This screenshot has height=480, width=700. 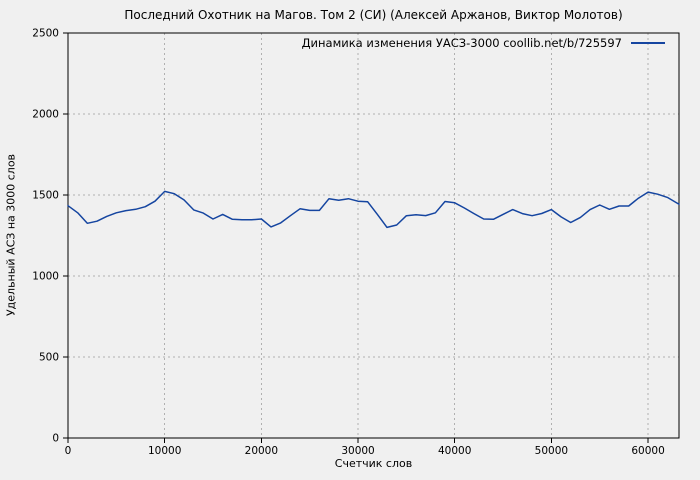 What do you see at coordinates (454, 451) in the screenshot?
I see `x-tick-label: 40000` at bounding box center [454, 451].